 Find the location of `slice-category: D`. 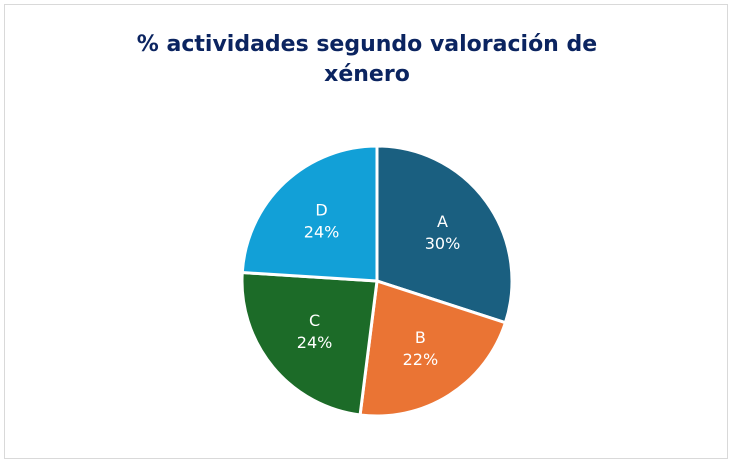

slice-category: D is located at coordinates (321, 209).